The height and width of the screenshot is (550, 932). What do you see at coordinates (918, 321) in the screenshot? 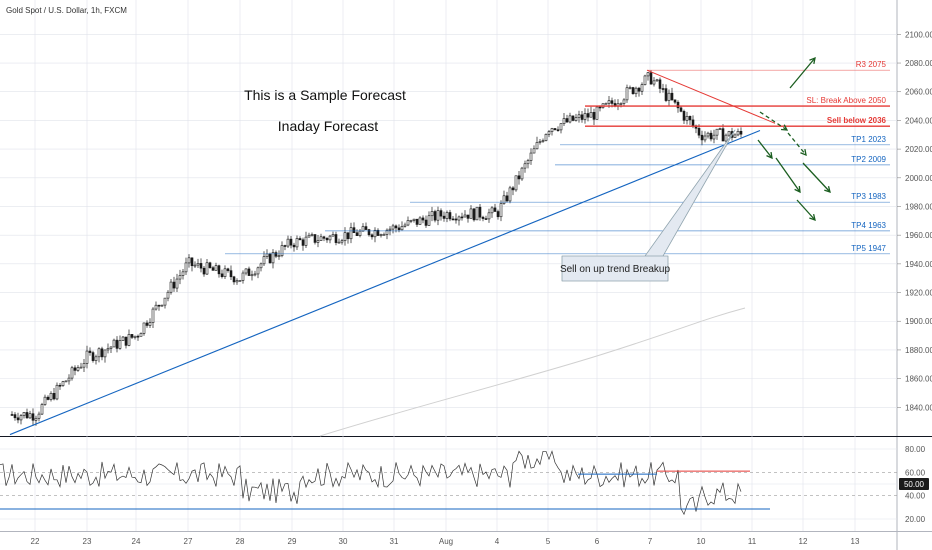
I see `price-tick-label: 1900.00` at bounding box center [918, 321].